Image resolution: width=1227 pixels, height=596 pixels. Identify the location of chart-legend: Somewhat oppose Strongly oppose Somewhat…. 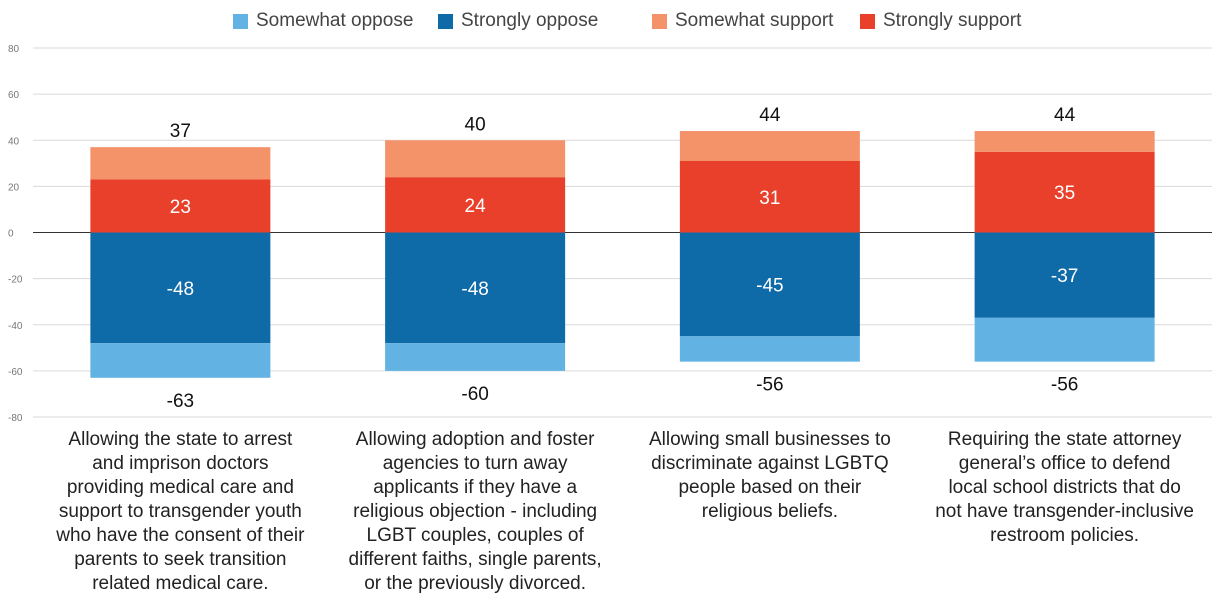
(613, 23).